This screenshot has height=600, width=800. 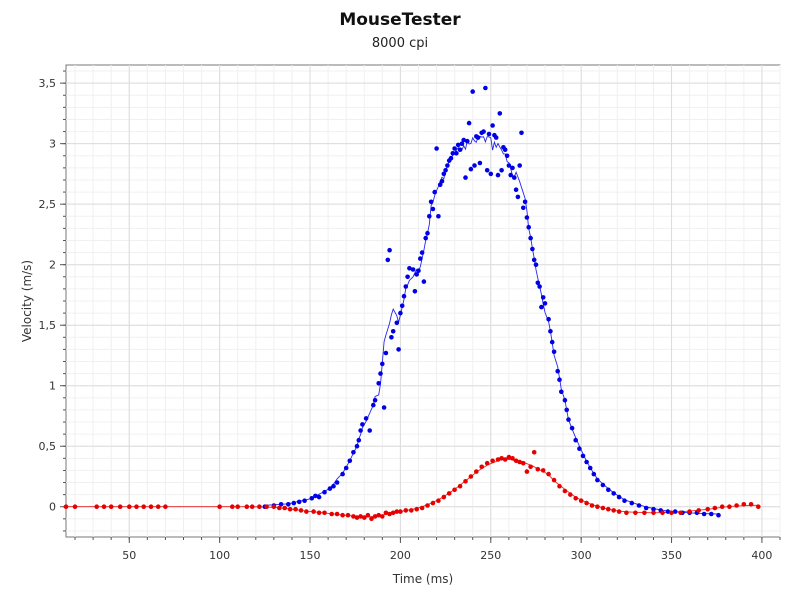 I want to click on y-tick-label: 0,5, so click(x=48, y=446).